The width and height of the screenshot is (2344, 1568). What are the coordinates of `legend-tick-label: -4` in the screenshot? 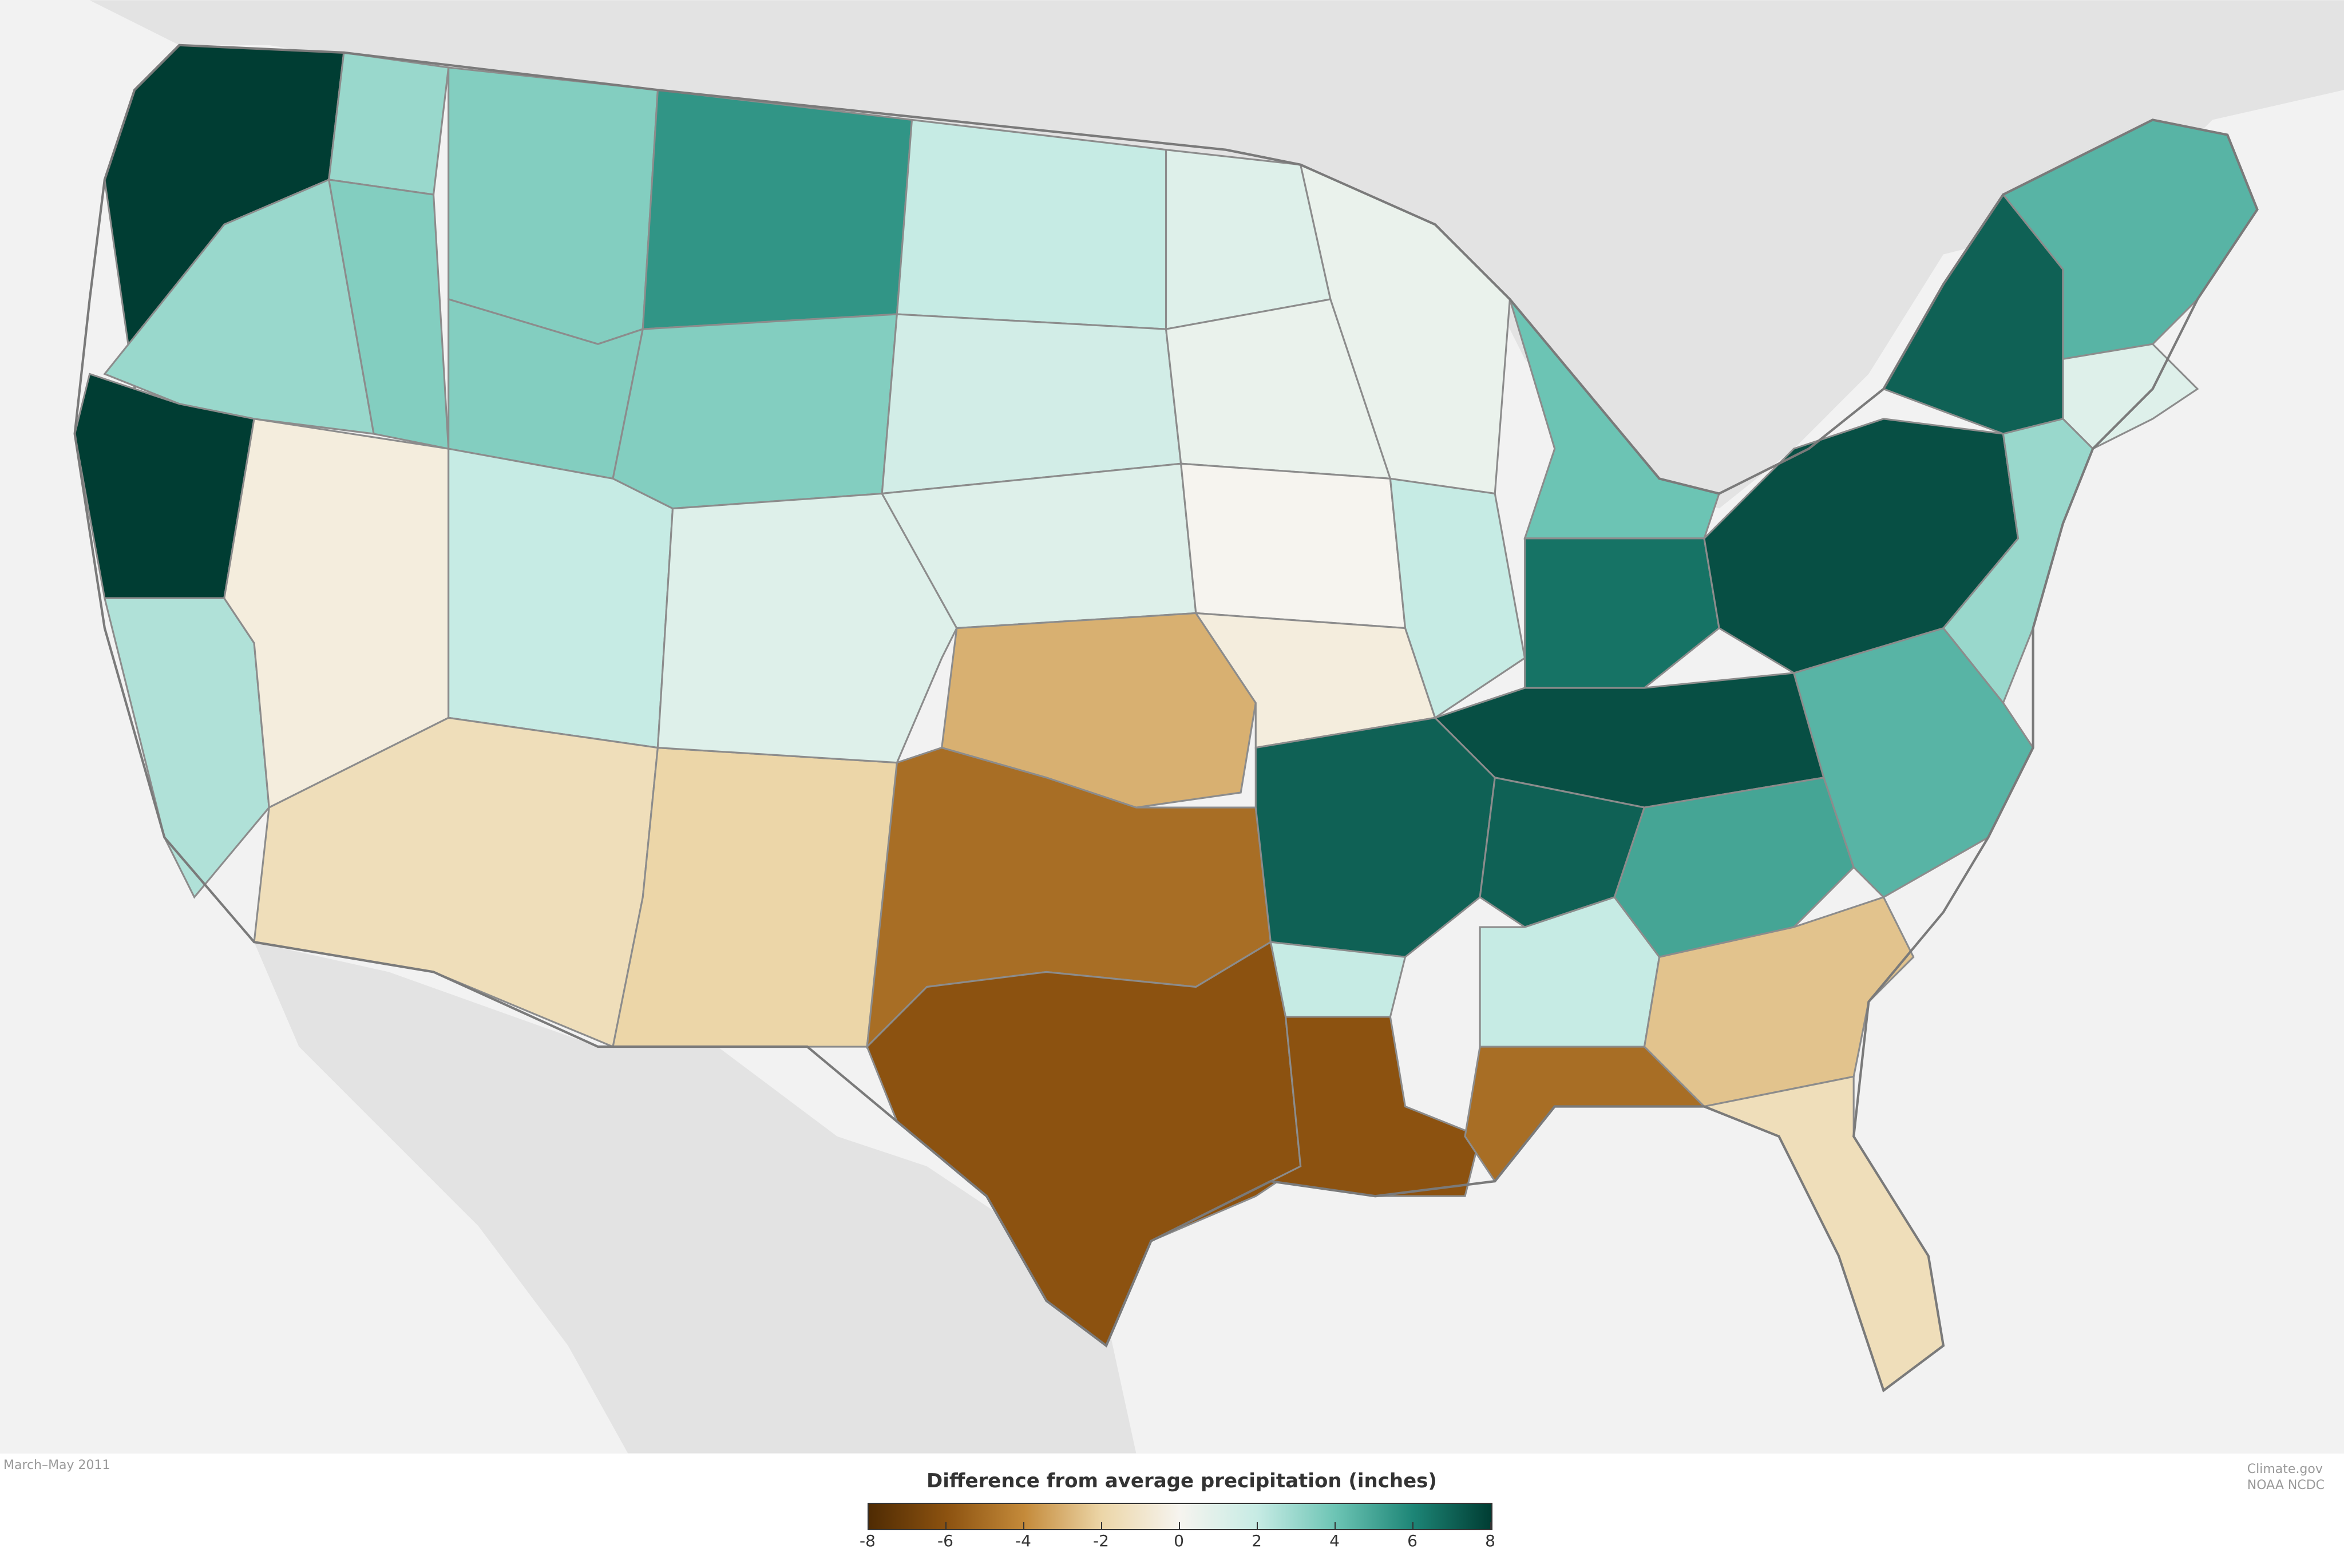 It's located at (1023, 1540).